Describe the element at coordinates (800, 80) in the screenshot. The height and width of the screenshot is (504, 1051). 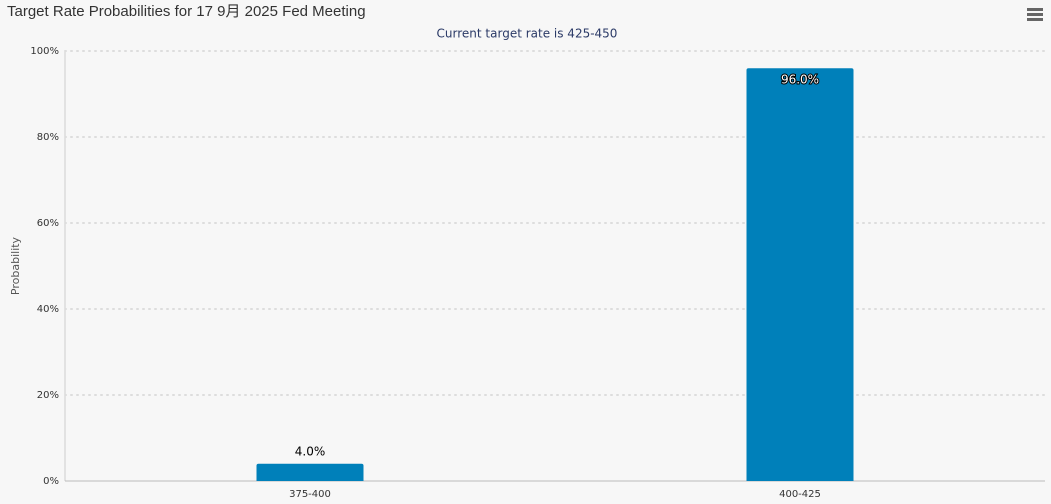
I see `value-label: 96.0%` at that location.